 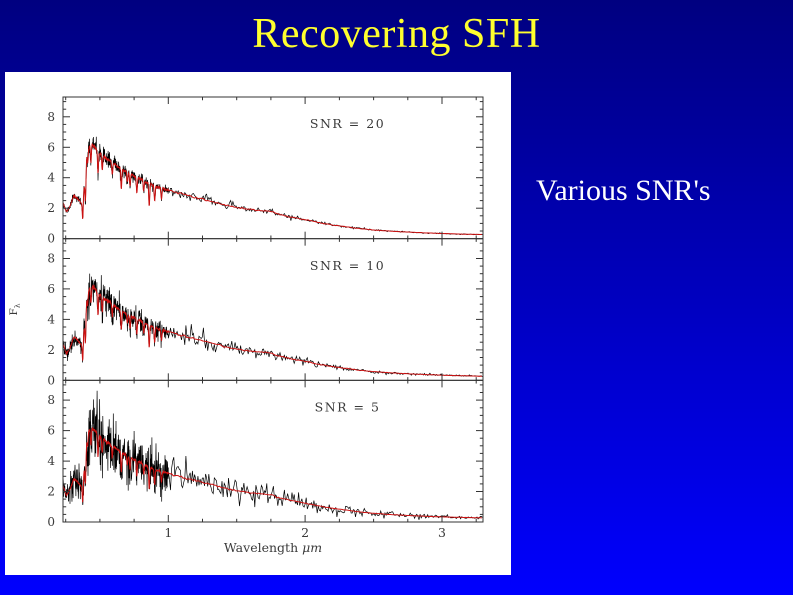 I want to click on caption-various-snrs: Various SNR's, so click(x=623, y=190).